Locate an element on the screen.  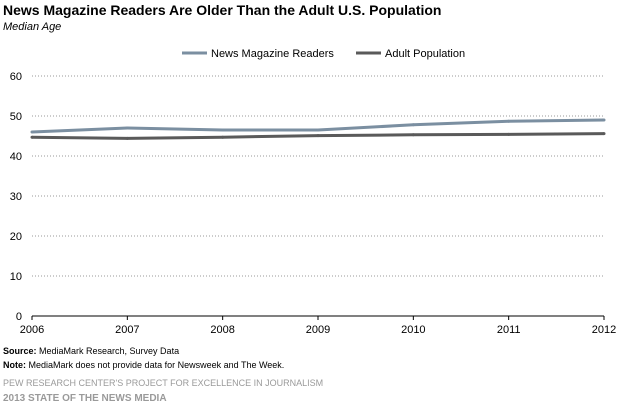
x-tick-label: 2010 is located at coordinates (413, 330).